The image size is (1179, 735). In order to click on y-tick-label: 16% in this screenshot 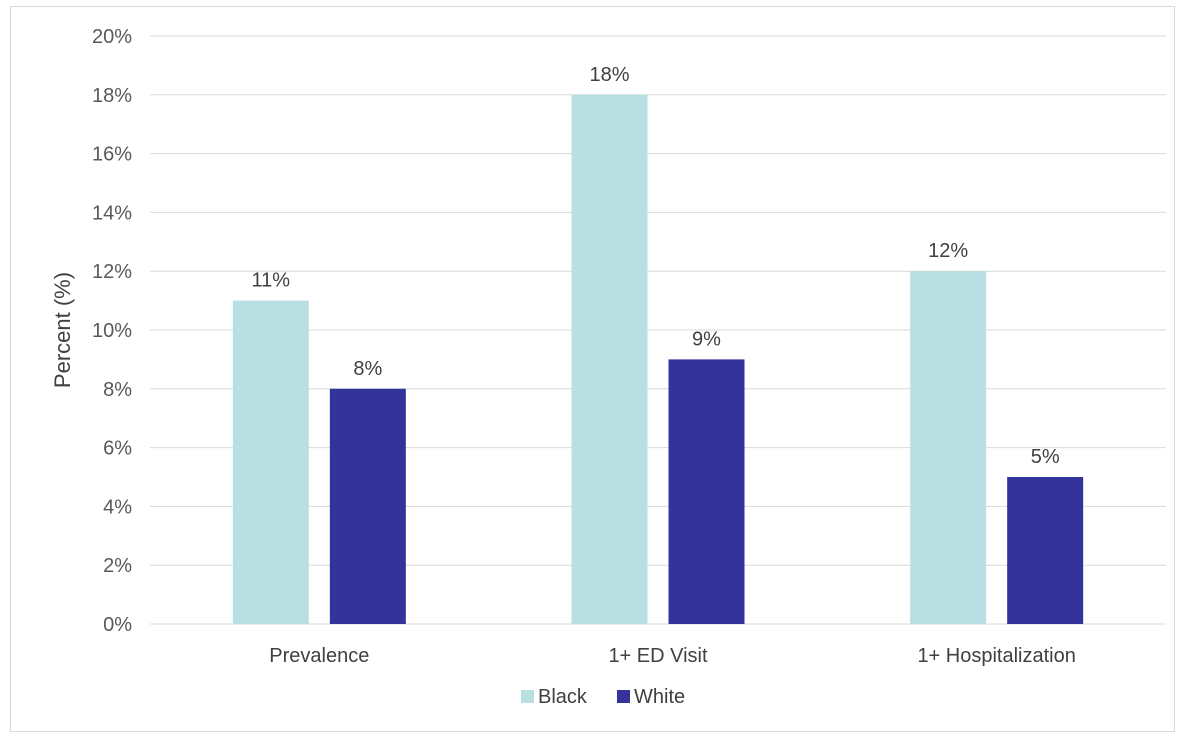, I will do `click(112, 155)`.